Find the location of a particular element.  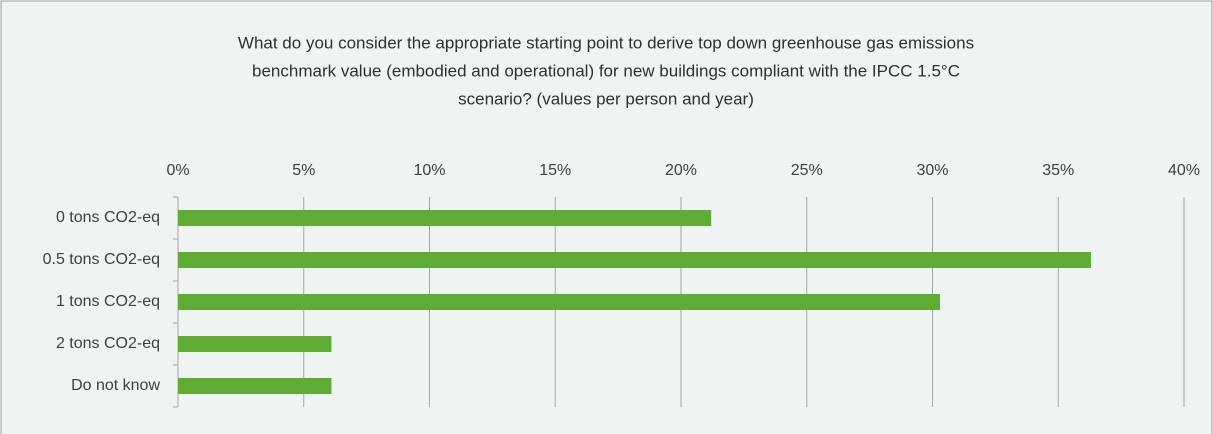

y-tick-label: 1 tons CO2-eq is located at coordinates (108, 301).